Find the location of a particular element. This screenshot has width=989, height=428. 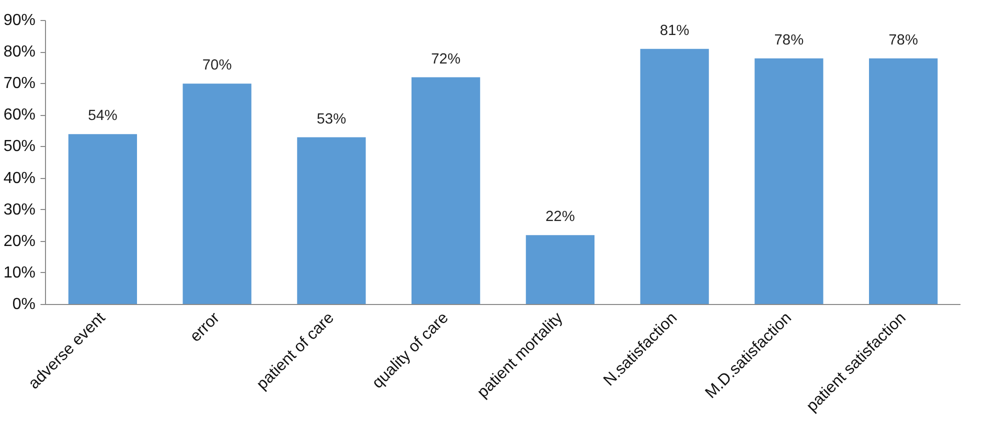

y-tick-label: 30% is located at coordinates (19, 209).